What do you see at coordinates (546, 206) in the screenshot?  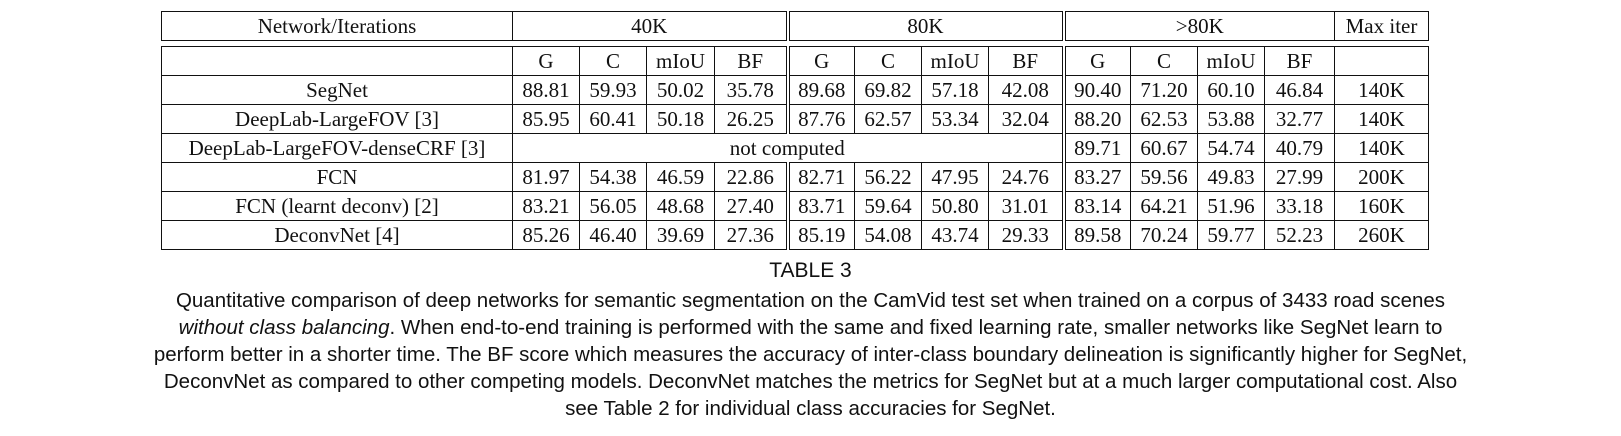 I see `value-40k-g: 83.21` at bounding box center [546, 206].